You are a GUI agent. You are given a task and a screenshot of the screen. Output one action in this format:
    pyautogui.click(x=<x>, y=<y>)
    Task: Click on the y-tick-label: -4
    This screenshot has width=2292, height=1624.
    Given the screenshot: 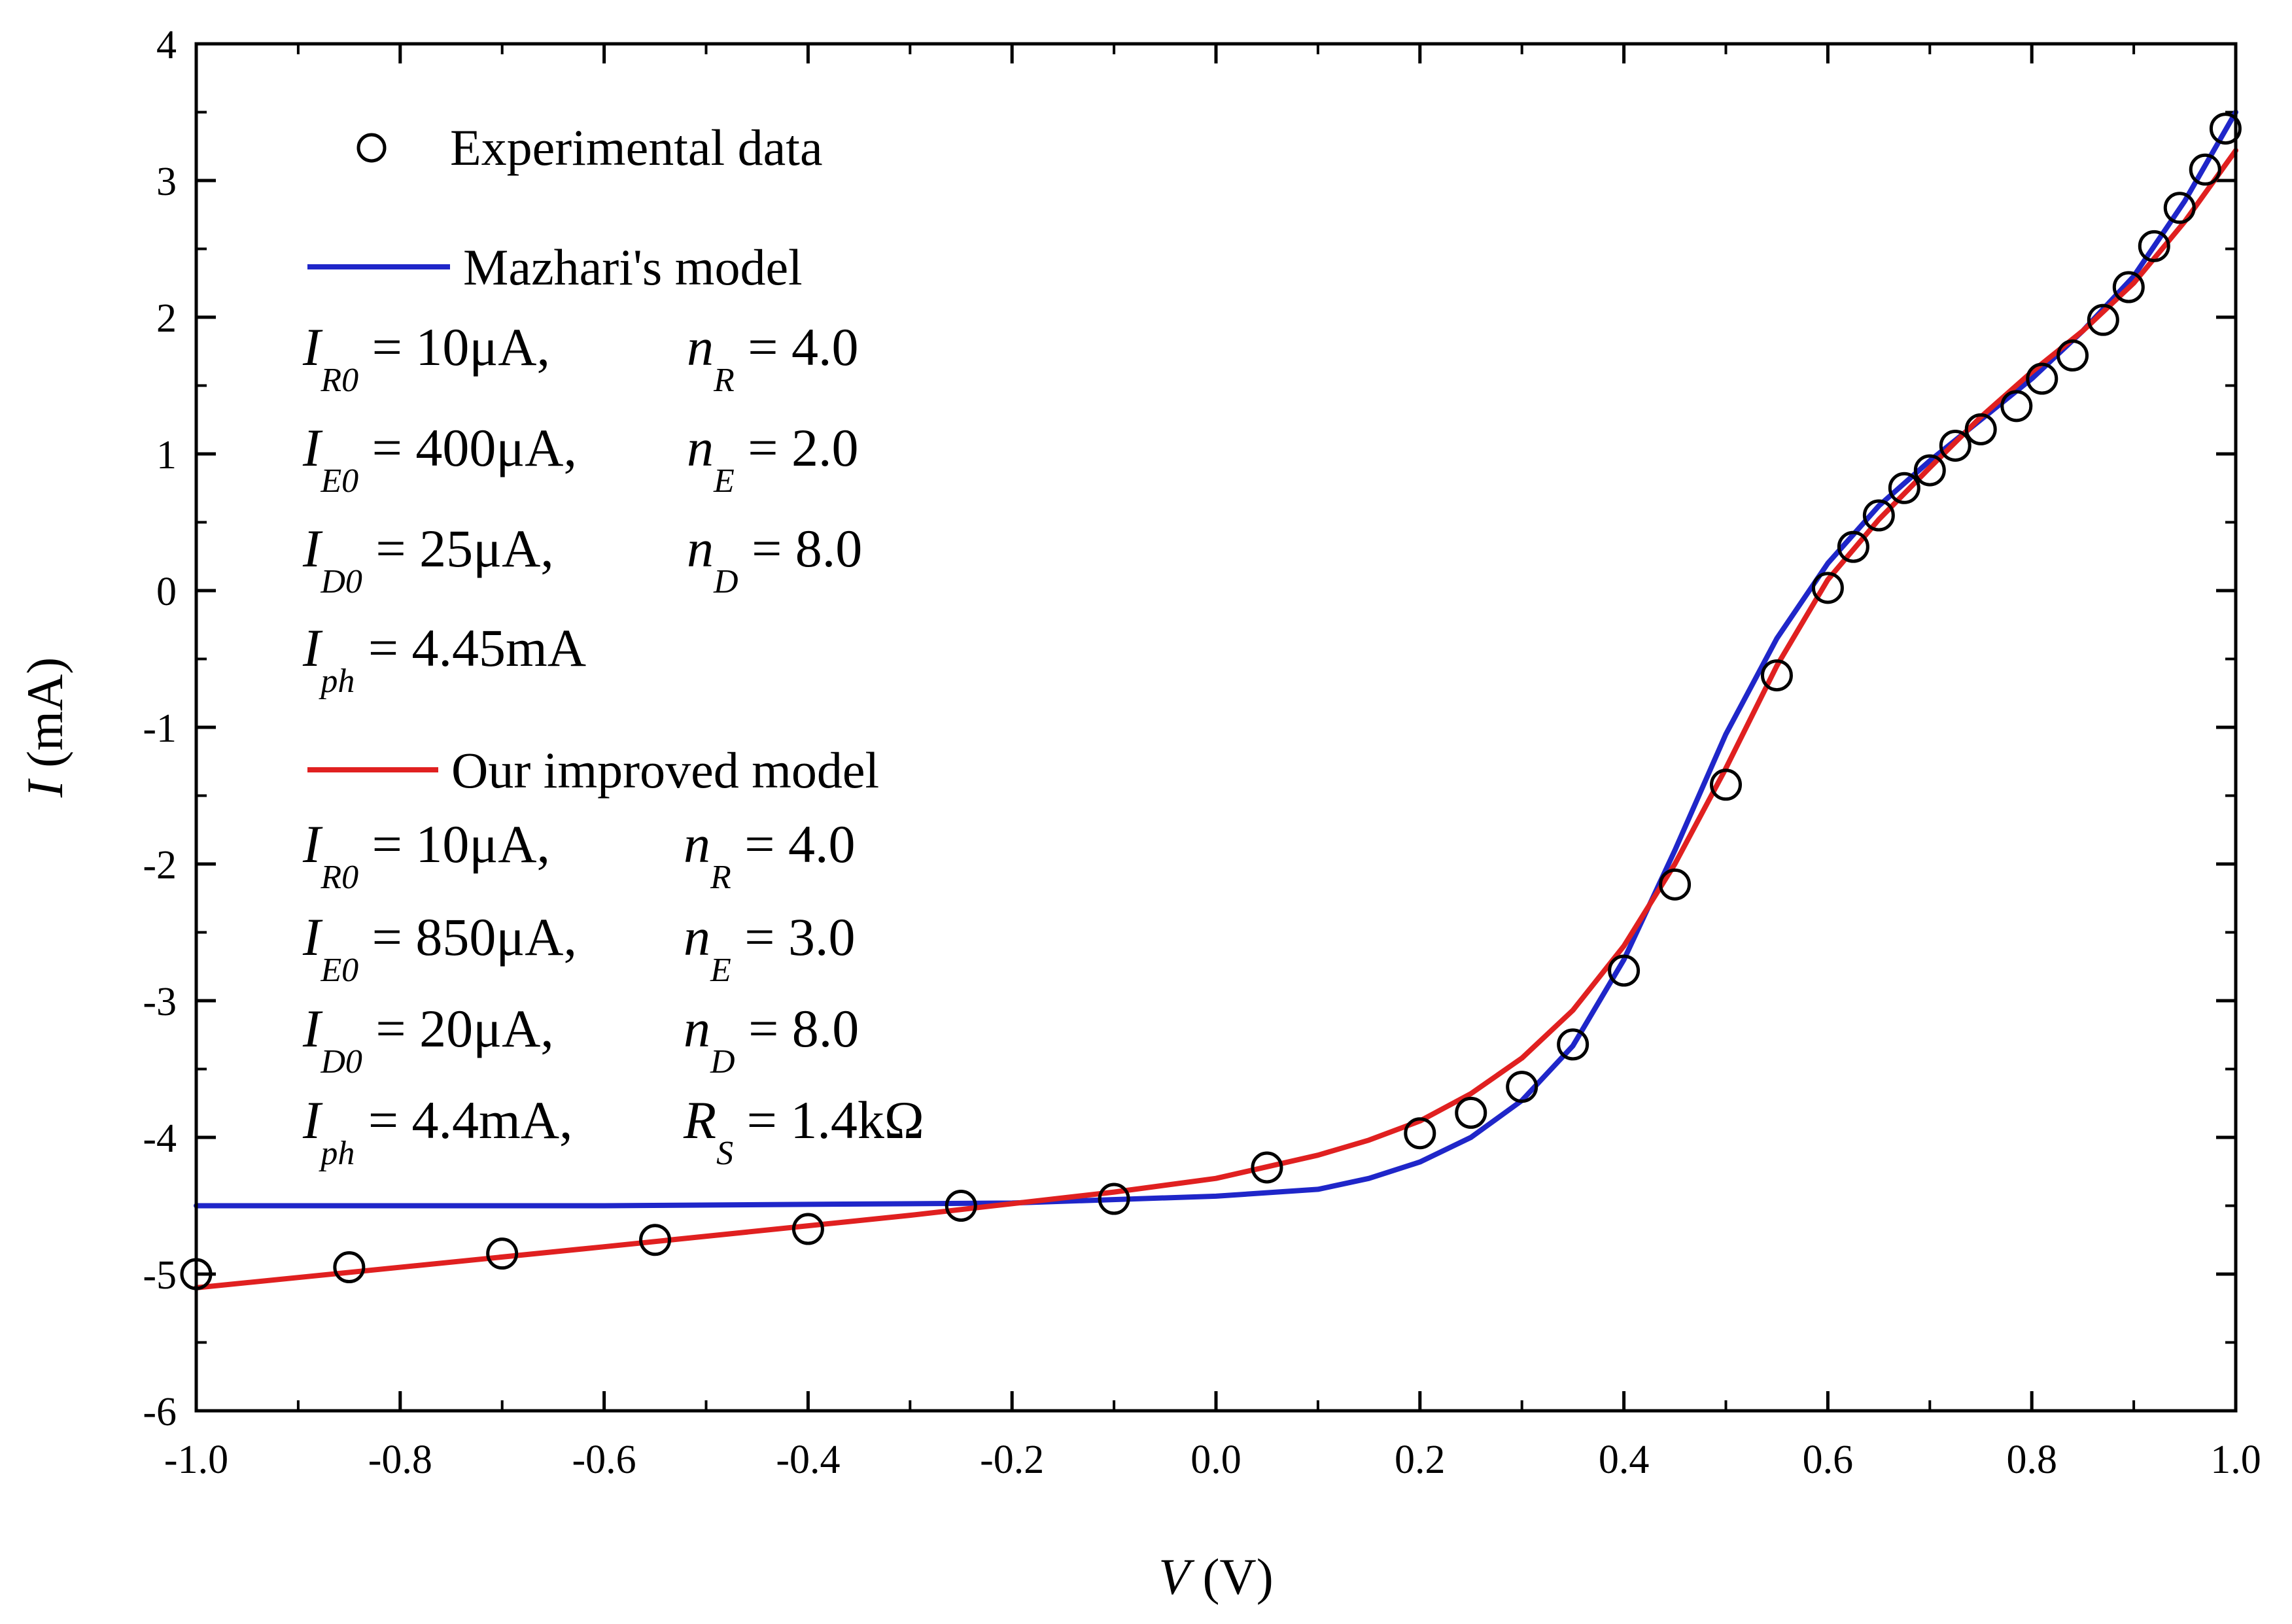 What is the action you would take?
    pyautogui.click(x=160, y=1138)
    